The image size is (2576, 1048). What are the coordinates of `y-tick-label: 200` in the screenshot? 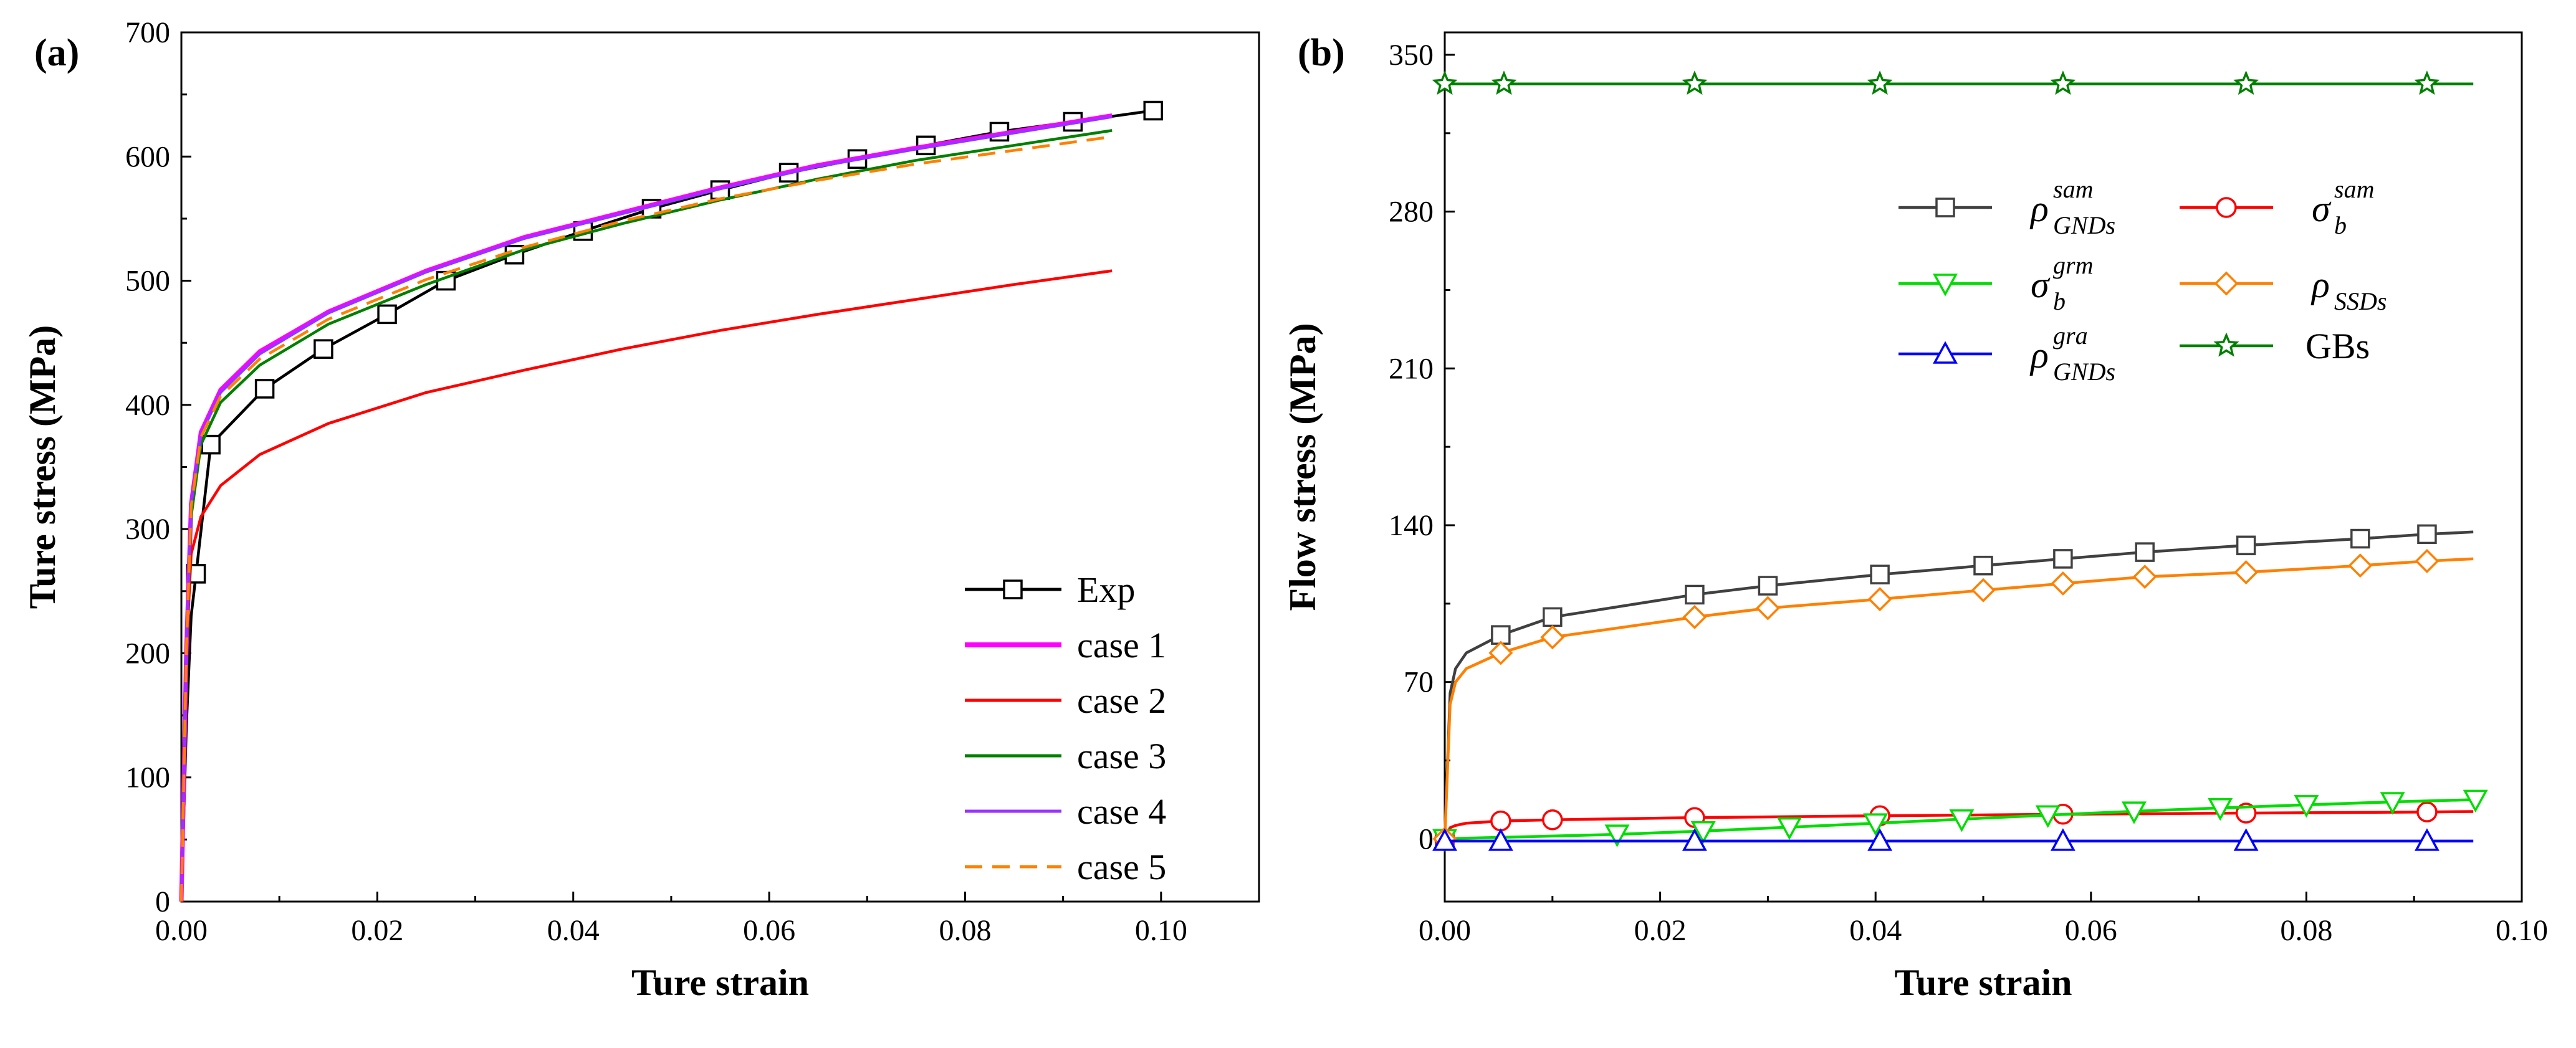 It's located at (148, 653).